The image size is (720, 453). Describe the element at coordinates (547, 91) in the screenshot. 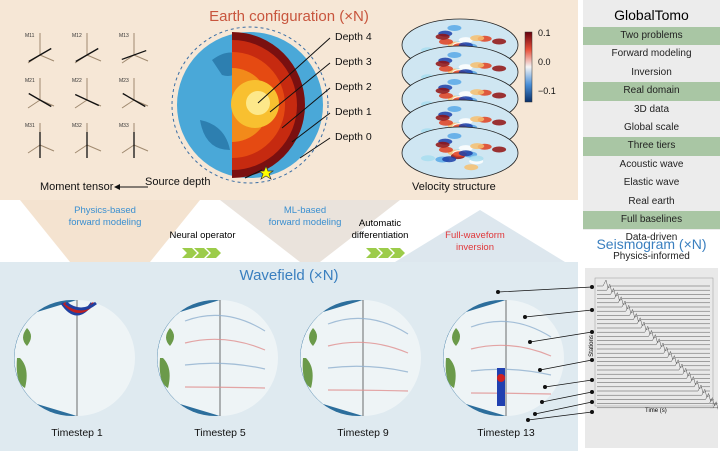

I see `colorbar-tick: −0.1` at that location.